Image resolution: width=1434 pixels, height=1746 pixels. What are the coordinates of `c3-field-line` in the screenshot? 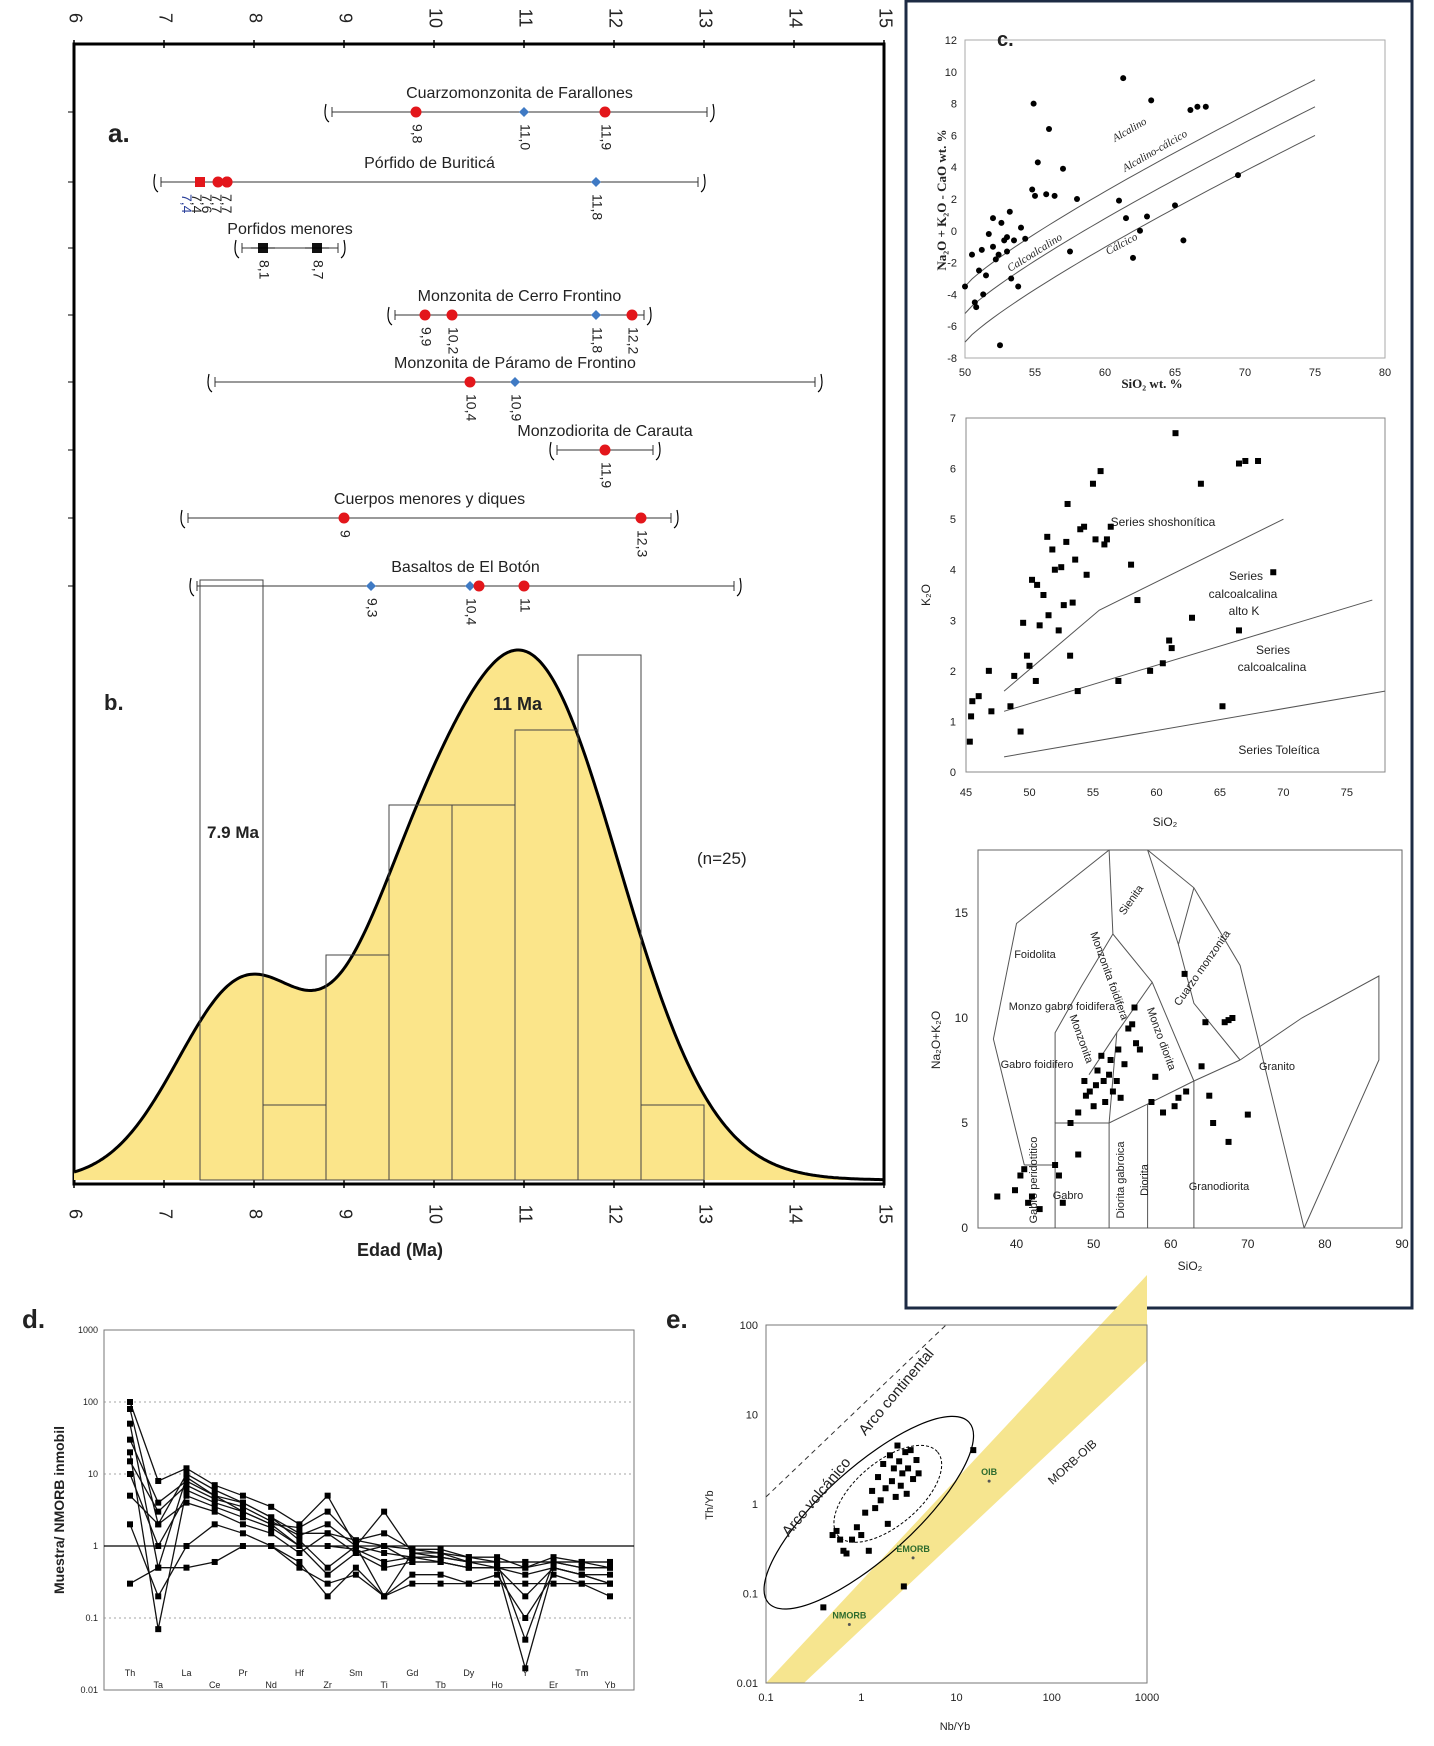 It's located at (1309, 1102).